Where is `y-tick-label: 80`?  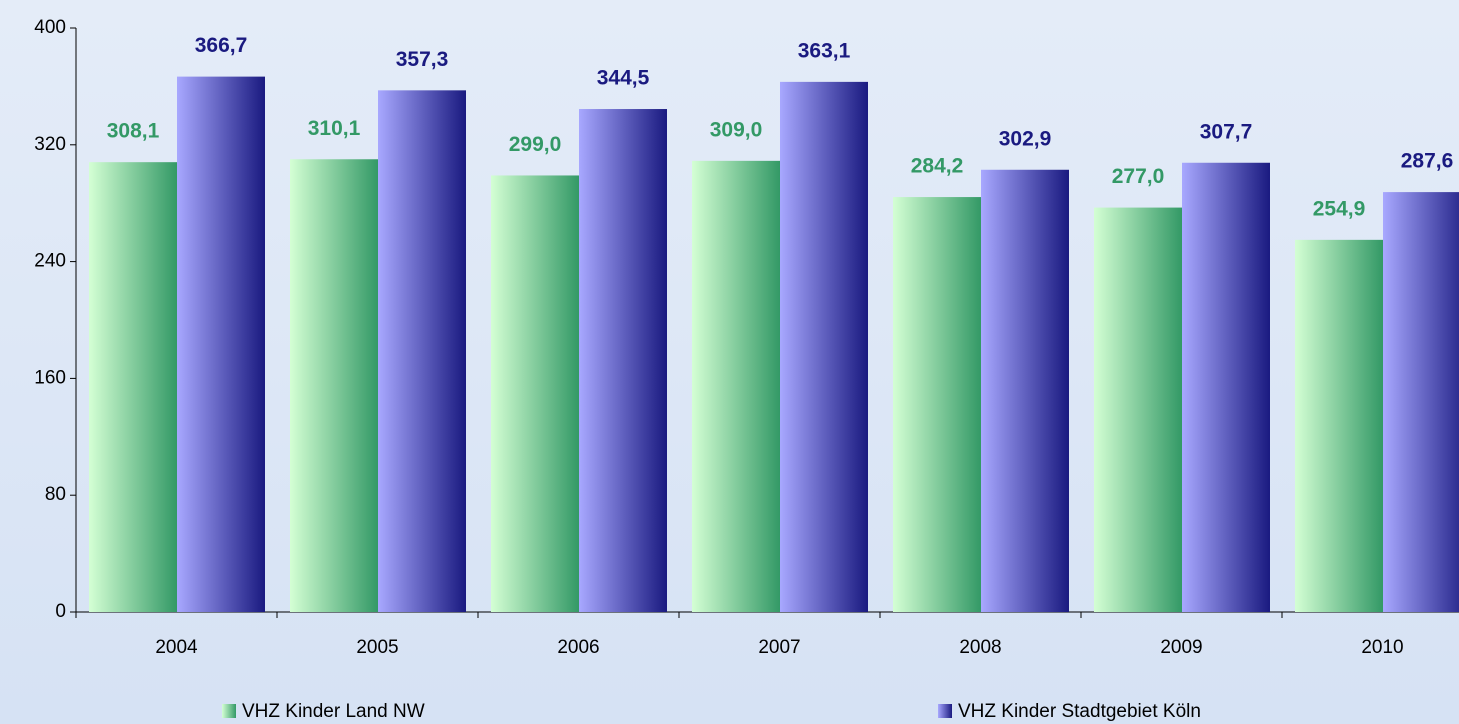 y-tick-label: 80 is located at coordinates (55, 494).